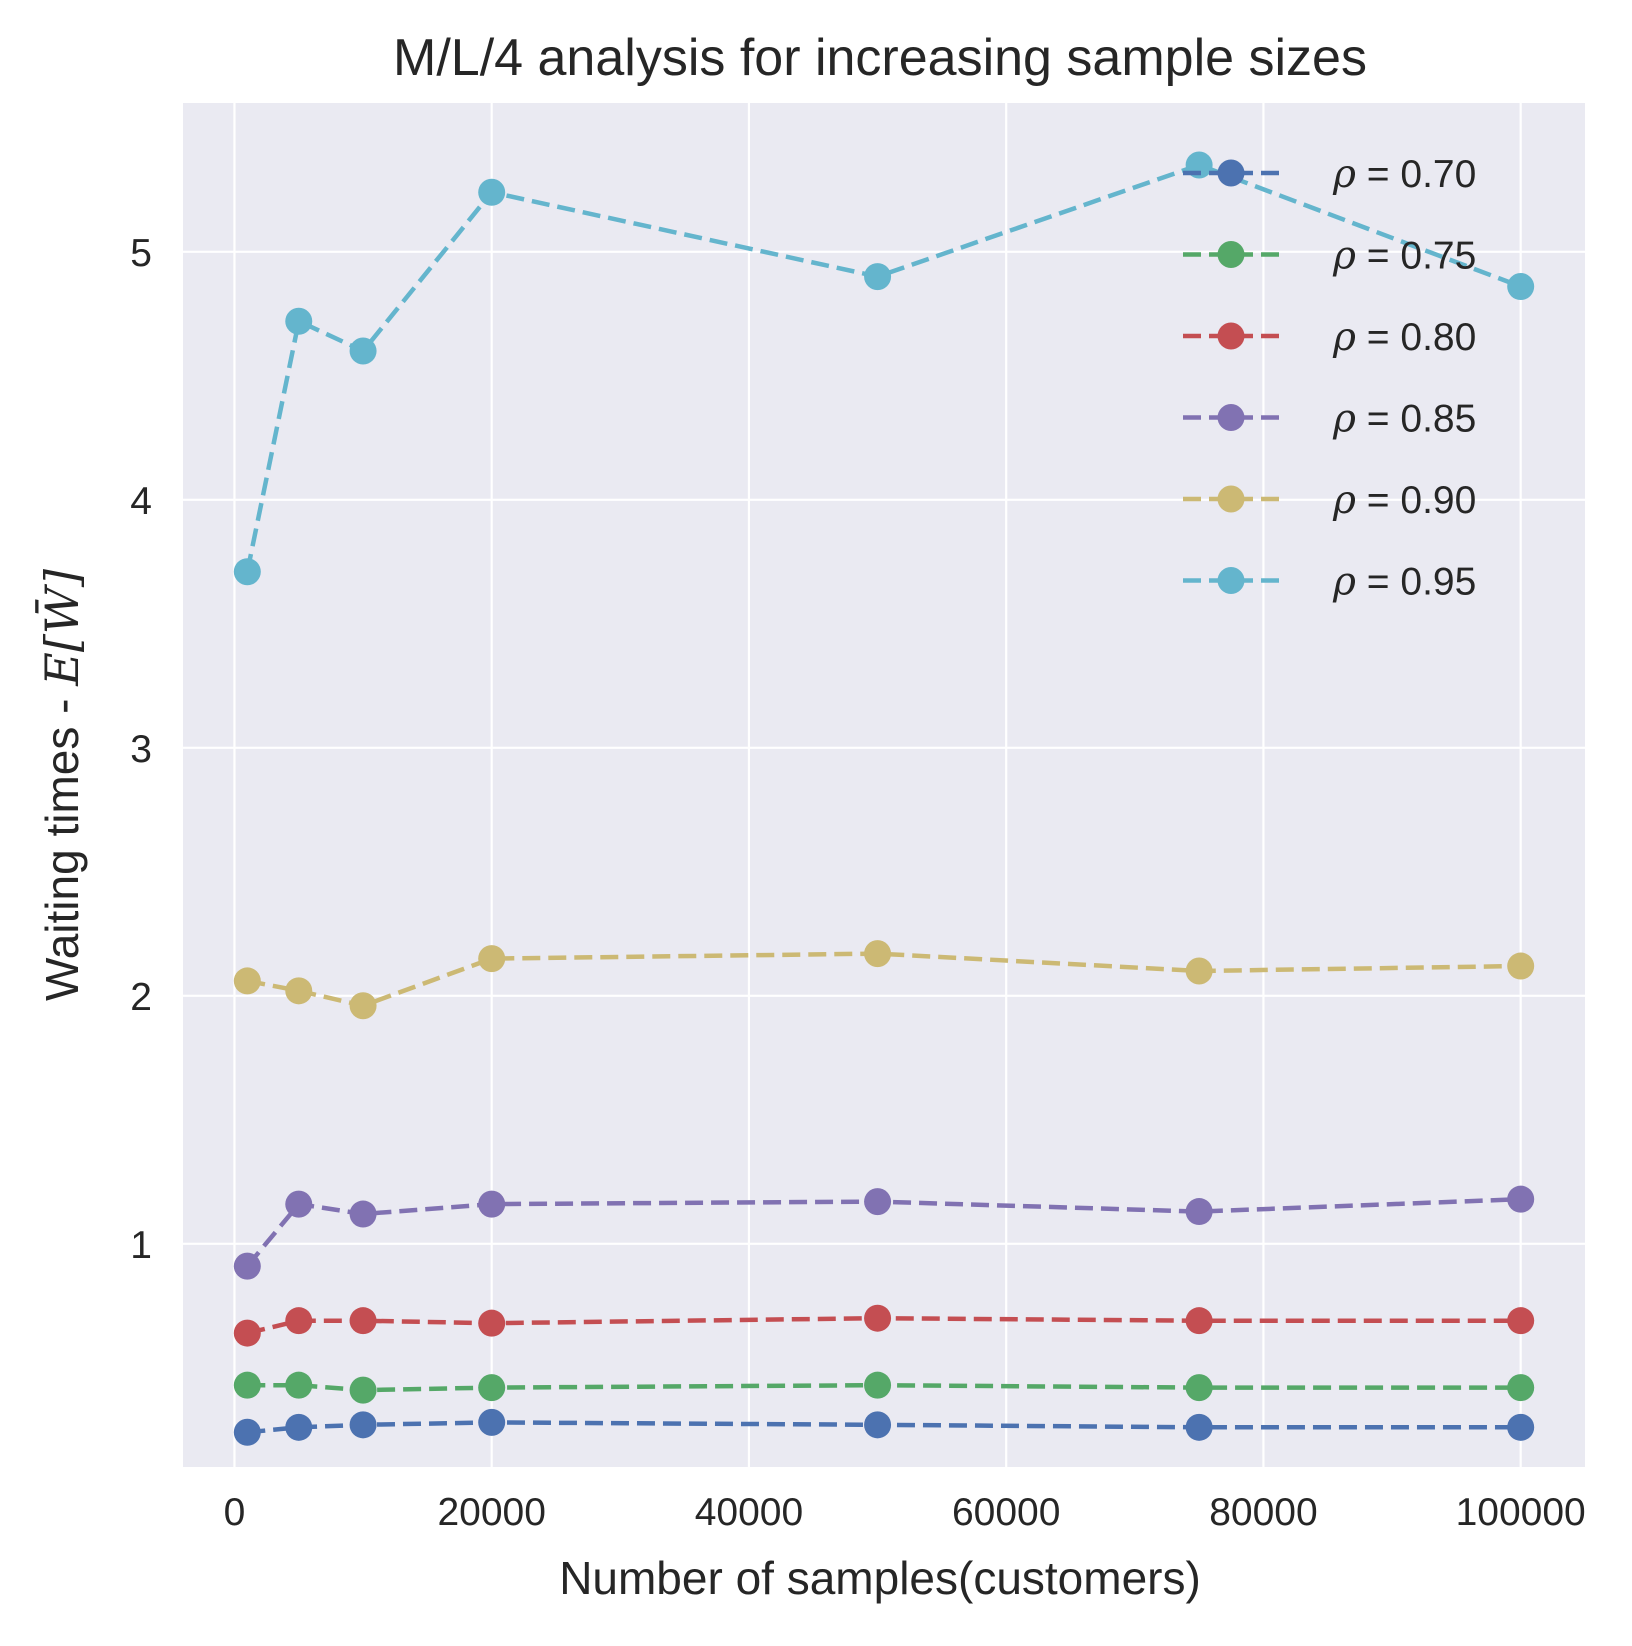 This screenshot has width=1632, height=1646. I want to click on legend-value: 0.75, so click(1438, 256).